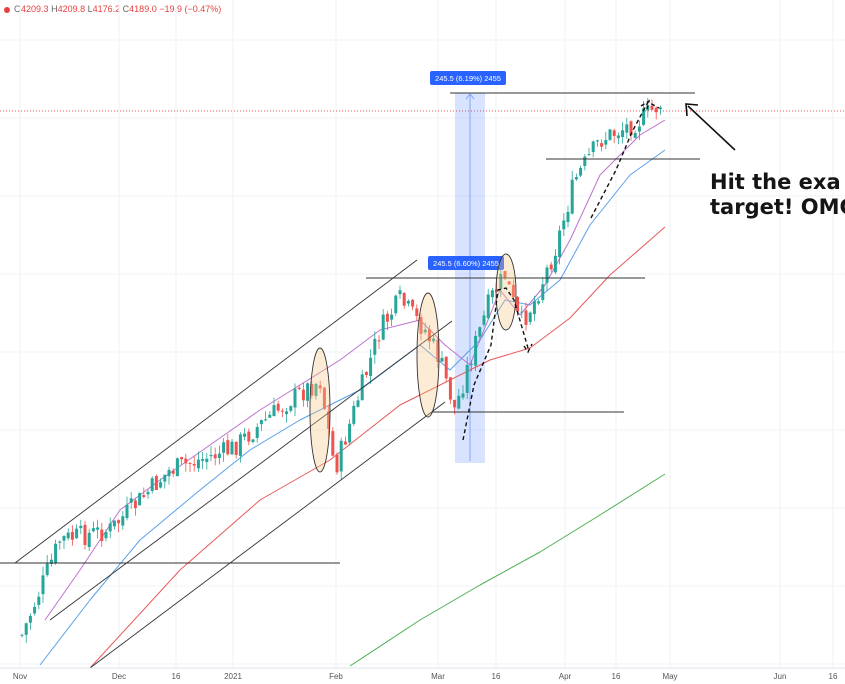  What do you see at coordinates (126, 9) in the screenshot?
I see `close-label: C` at bounding box center [126, 9].